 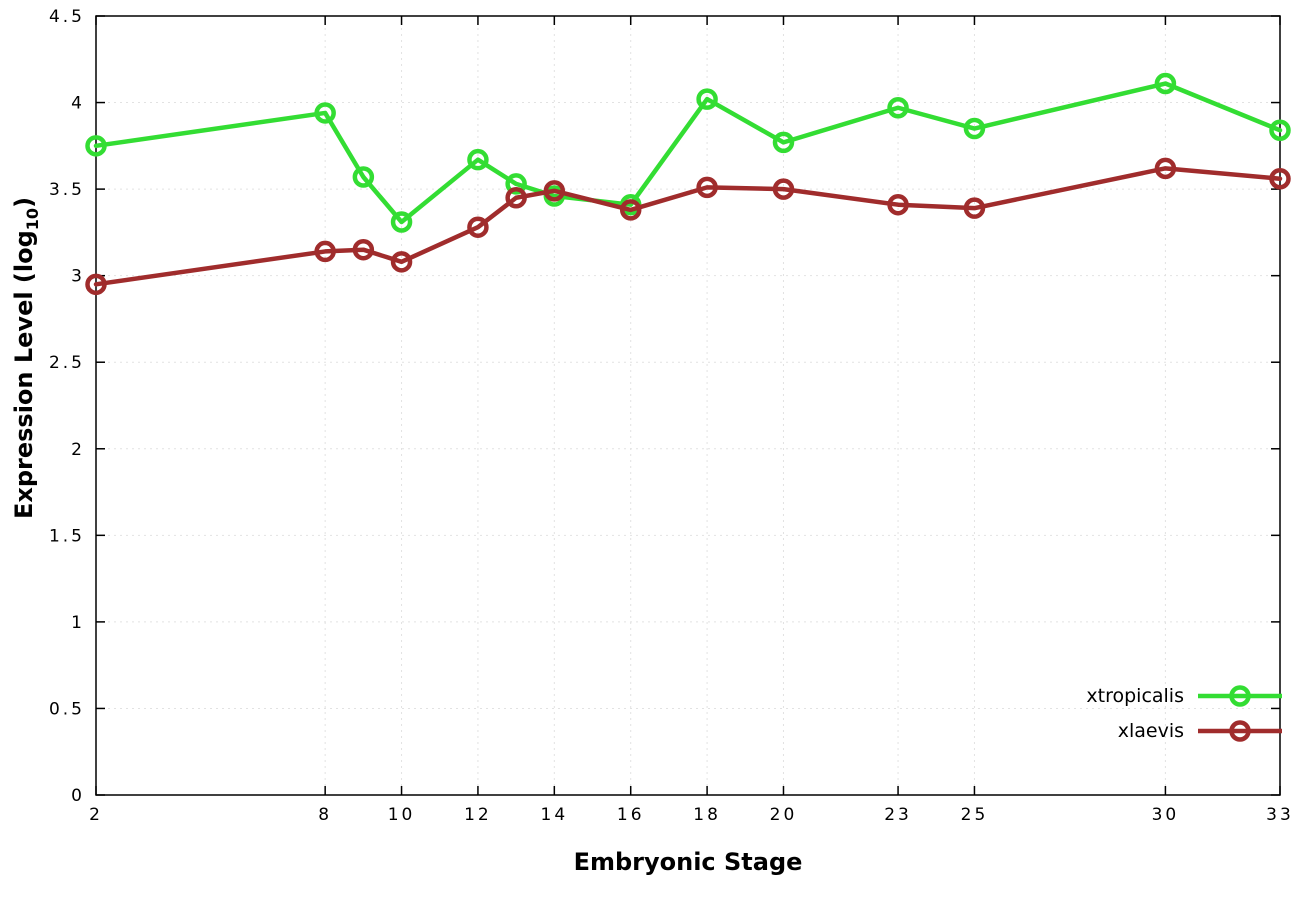 What do you see at coordinates (784, 815) in the screenshot?
I see `x-tick-label: 20` at bounding box center [784, 815].